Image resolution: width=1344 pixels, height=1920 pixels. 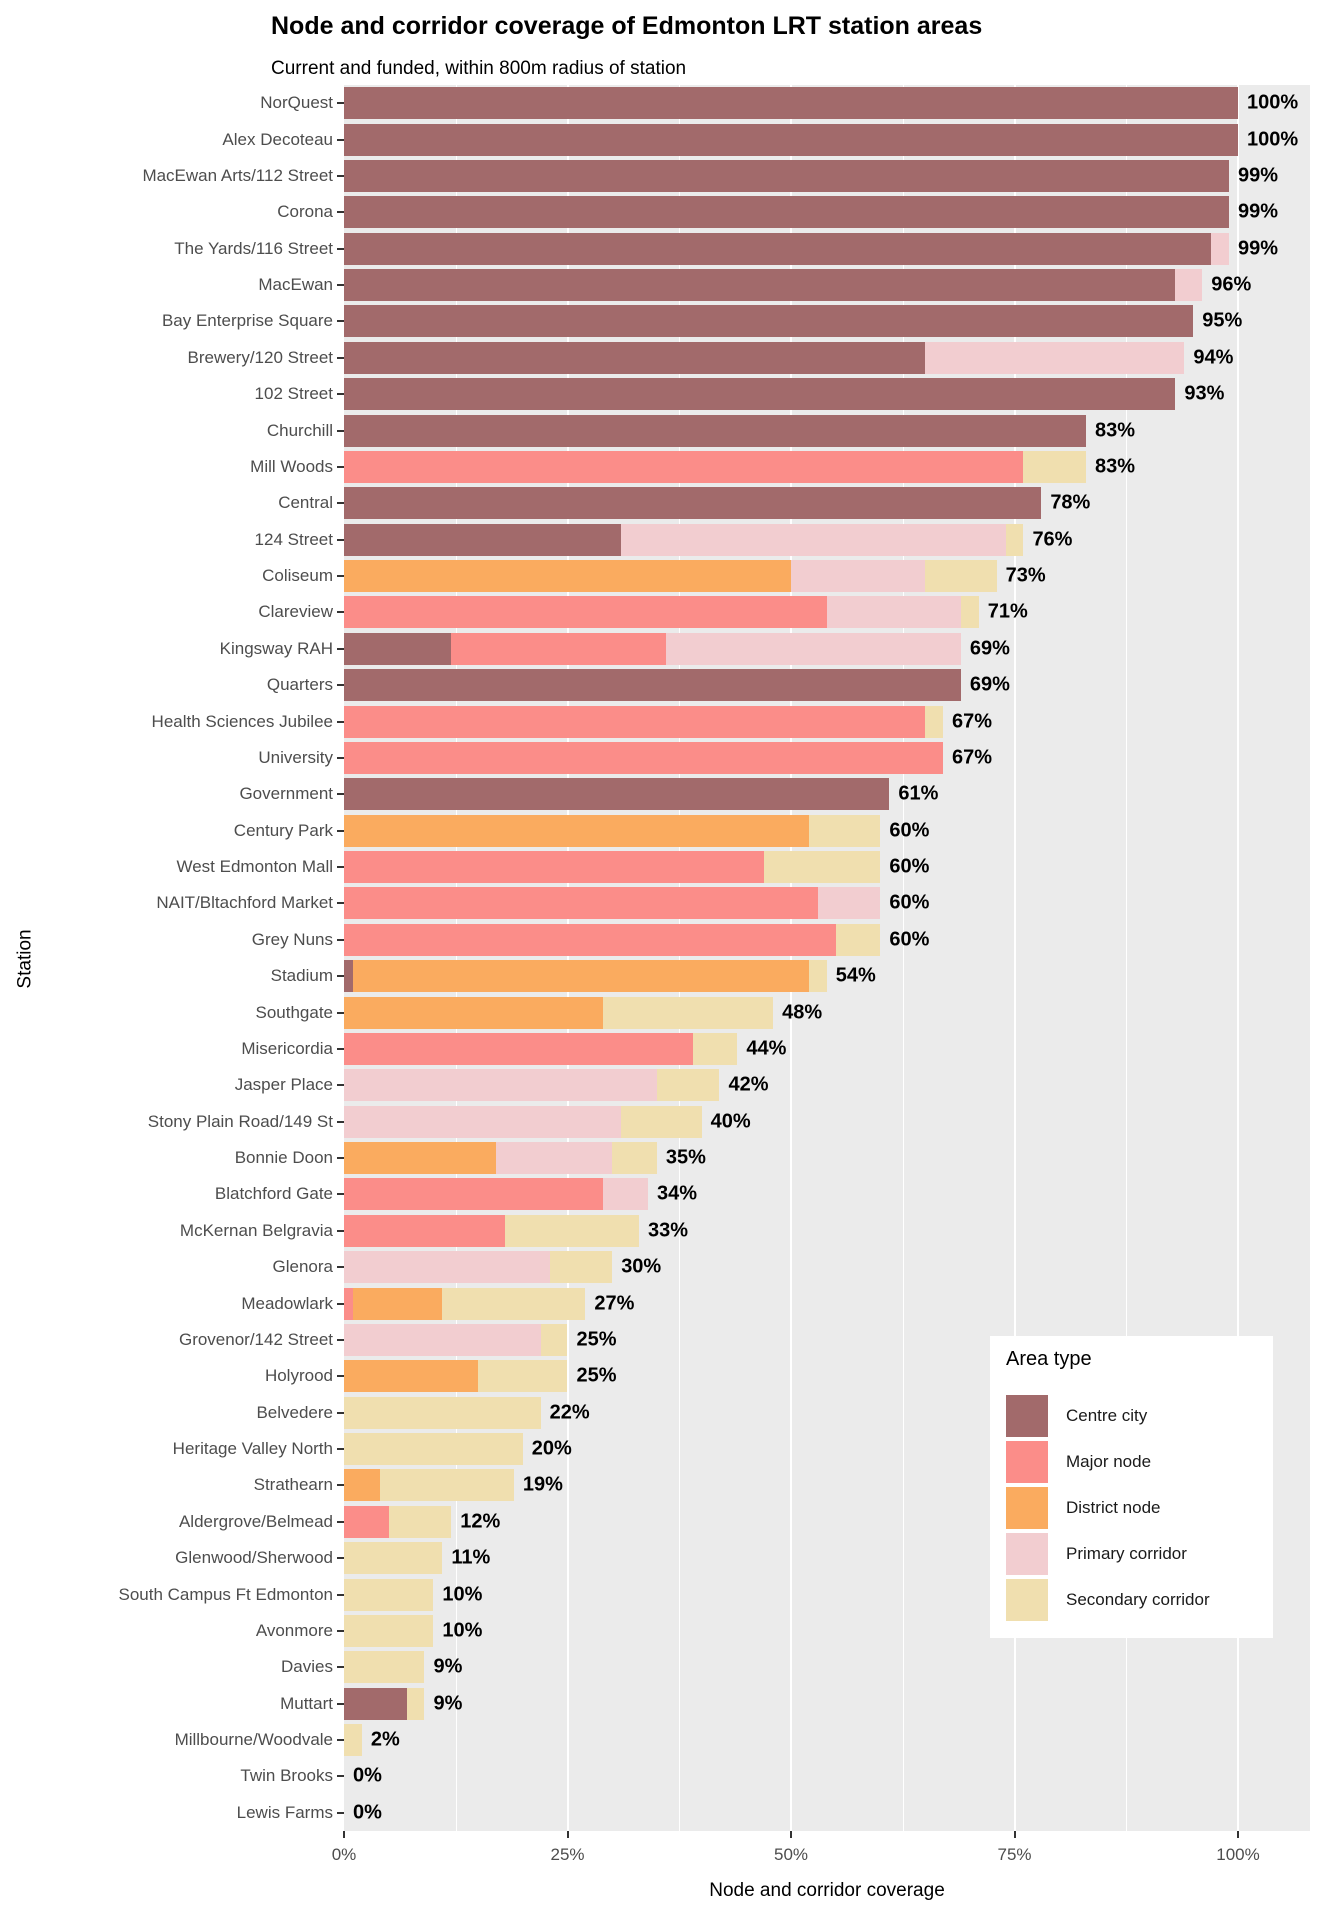 What do you see at coordinates (643, 721) in the screenshot?
I see `bar-health-sciences-jubilee` at bounding box center [643, 721].